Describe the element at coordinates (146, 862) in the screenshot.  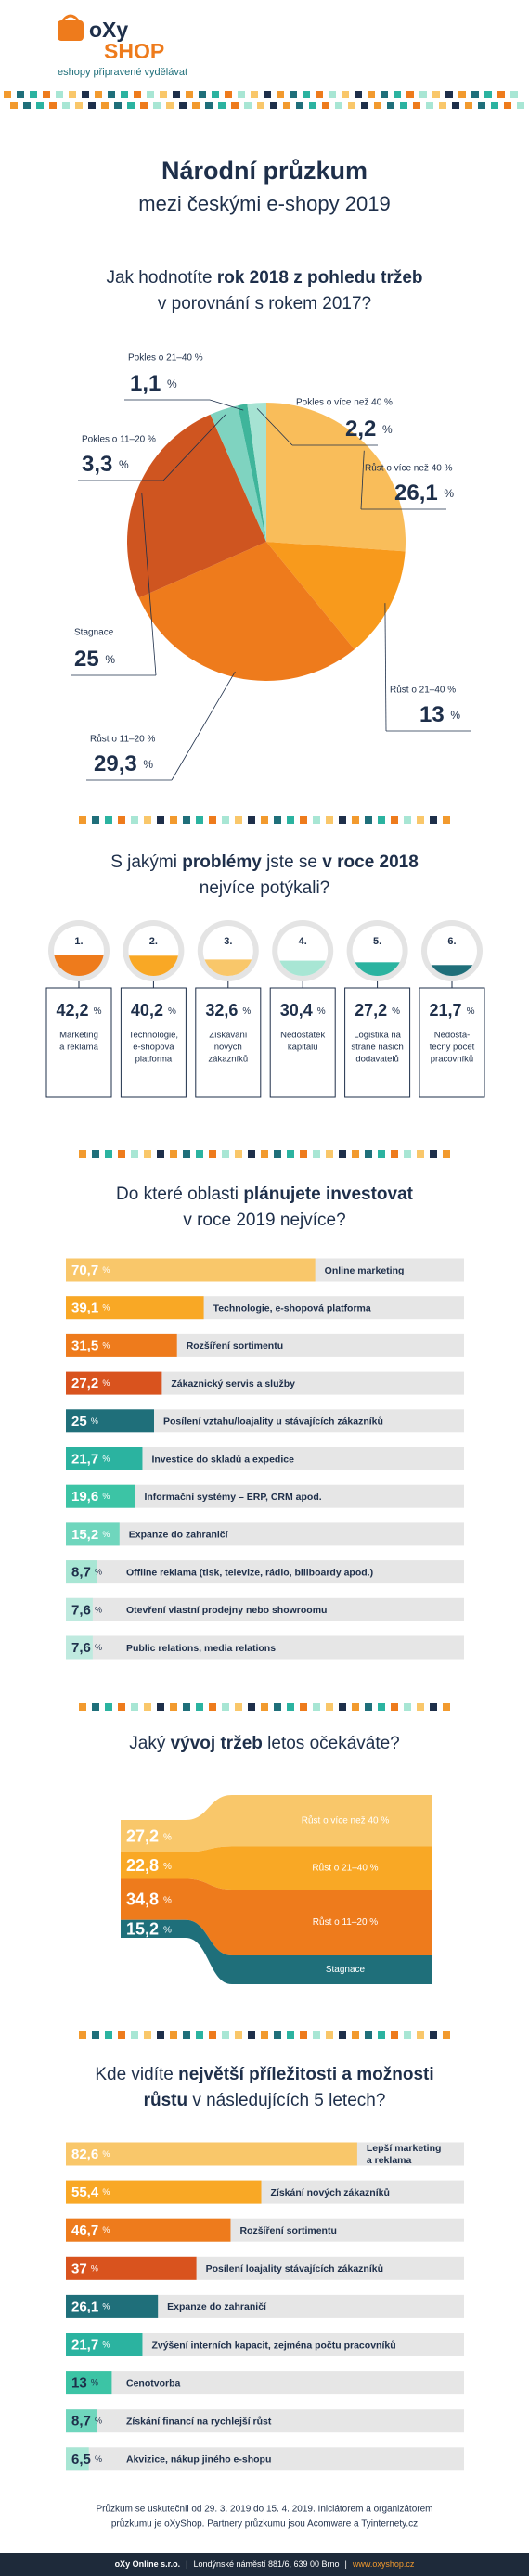
I see `question-title-part: S jakými` at that location.